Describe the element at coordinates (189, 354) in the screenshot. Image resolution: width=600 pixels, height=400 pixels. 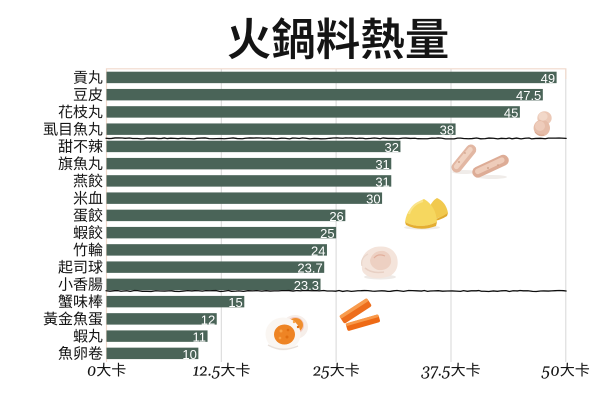
I see `svg-text: 10` at that location.